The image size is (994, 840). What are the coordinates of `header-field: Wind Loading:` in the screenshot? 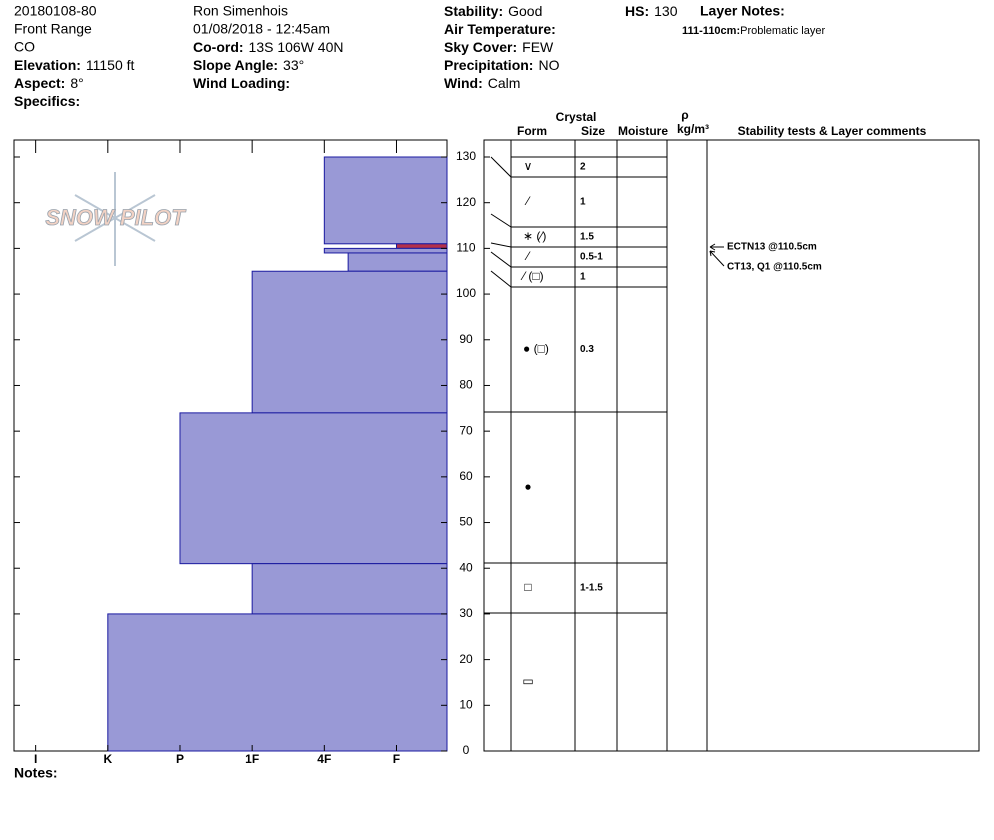 It's located at (241, 83).